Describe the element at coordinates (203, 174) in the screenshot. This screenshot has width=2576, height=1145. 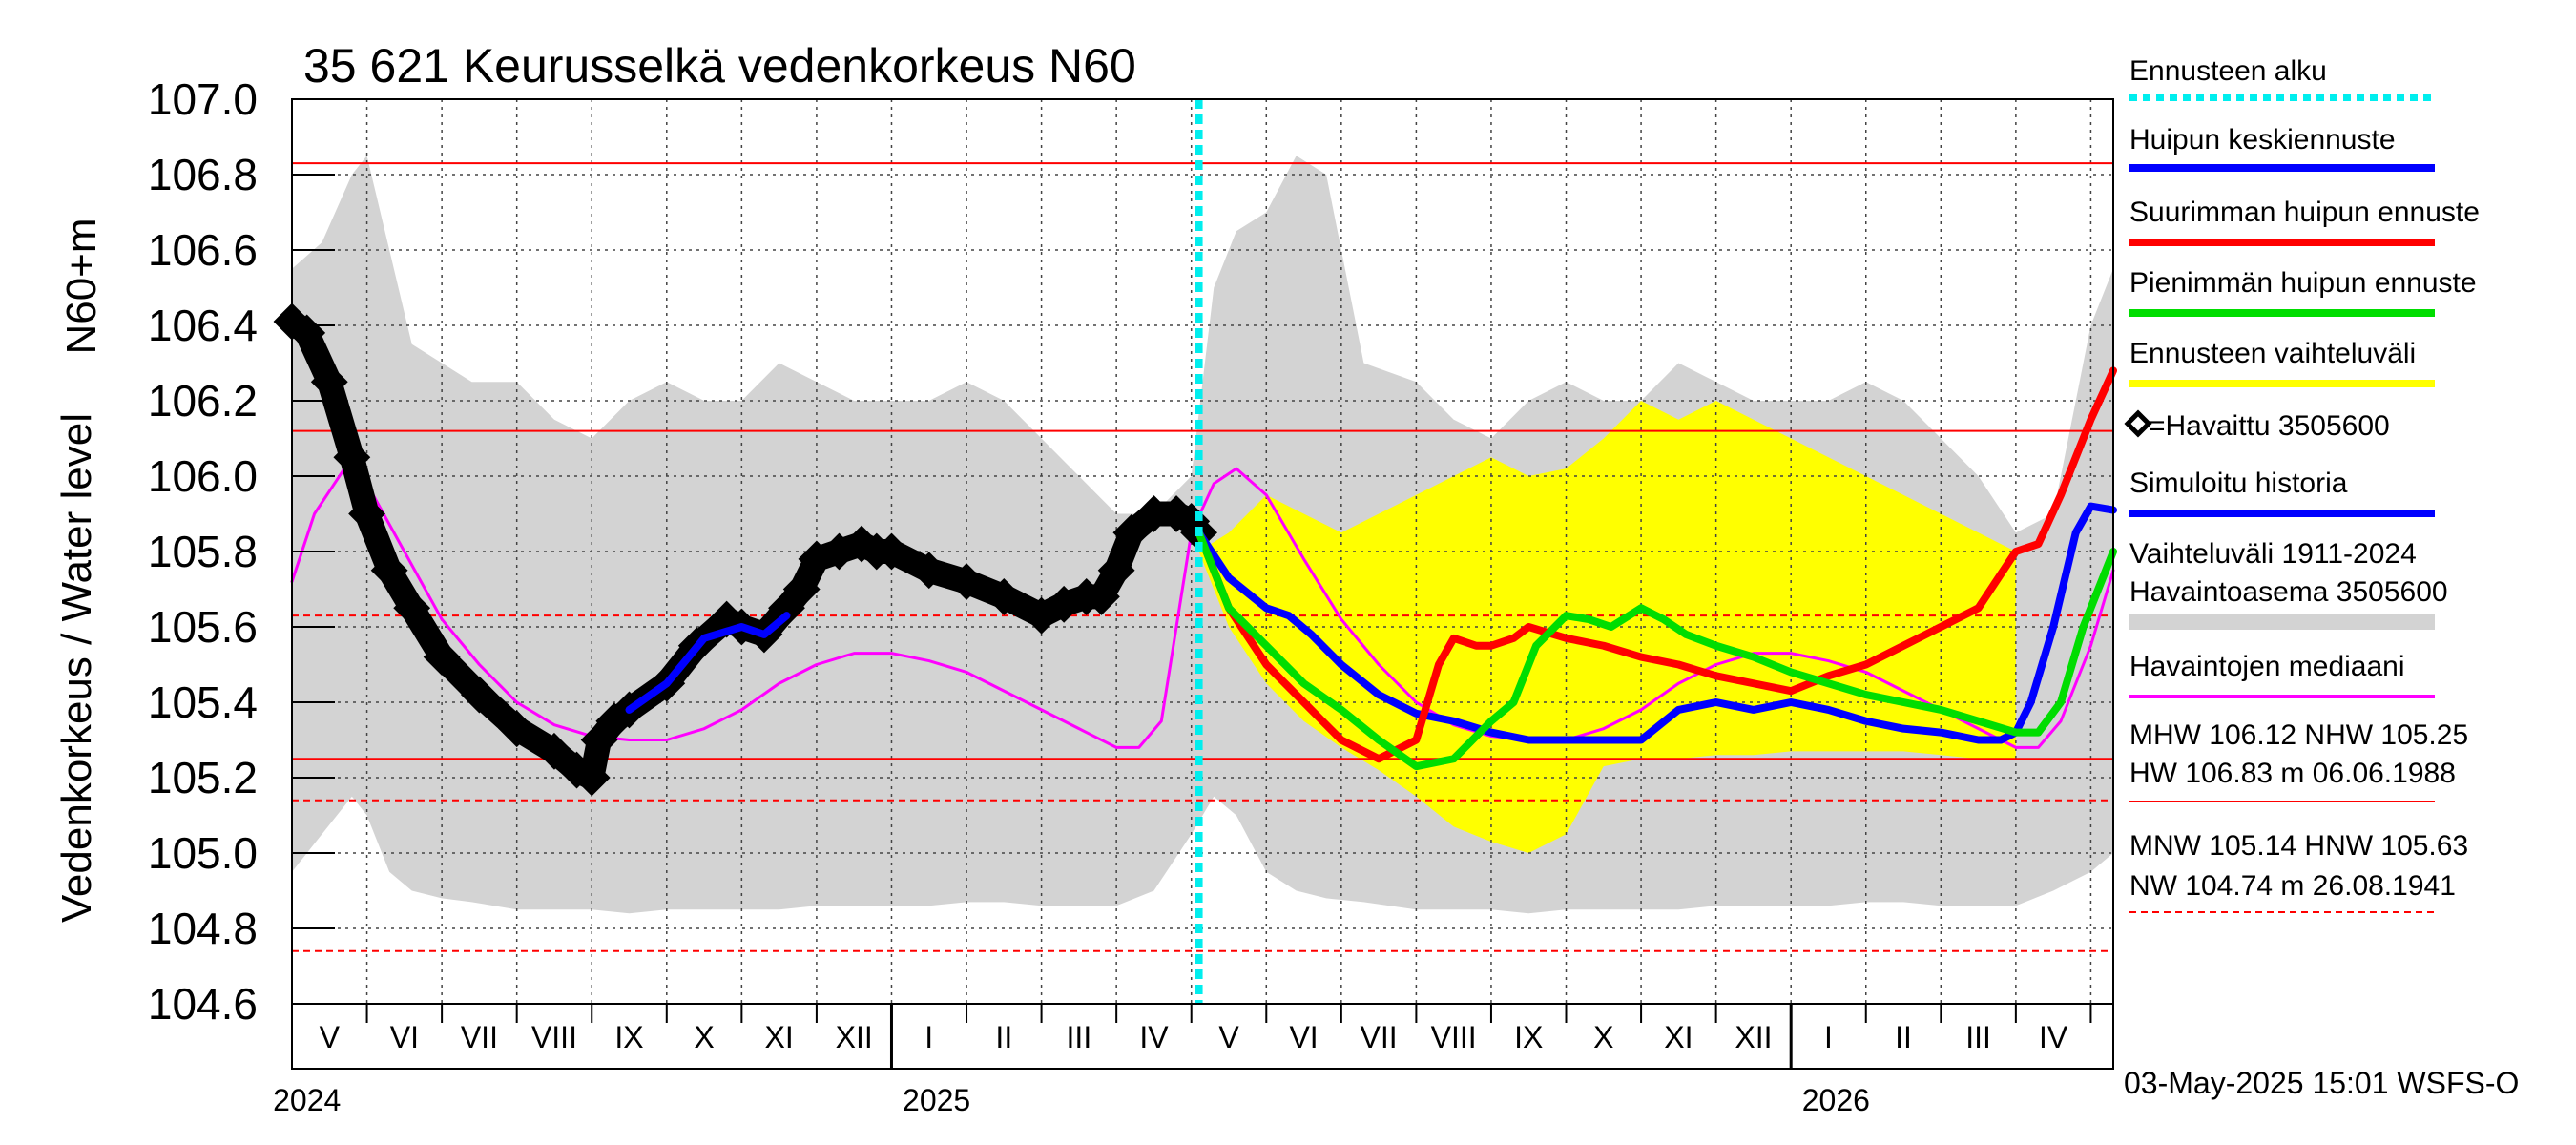
I see `y-tick-label: 106.8` at that location.